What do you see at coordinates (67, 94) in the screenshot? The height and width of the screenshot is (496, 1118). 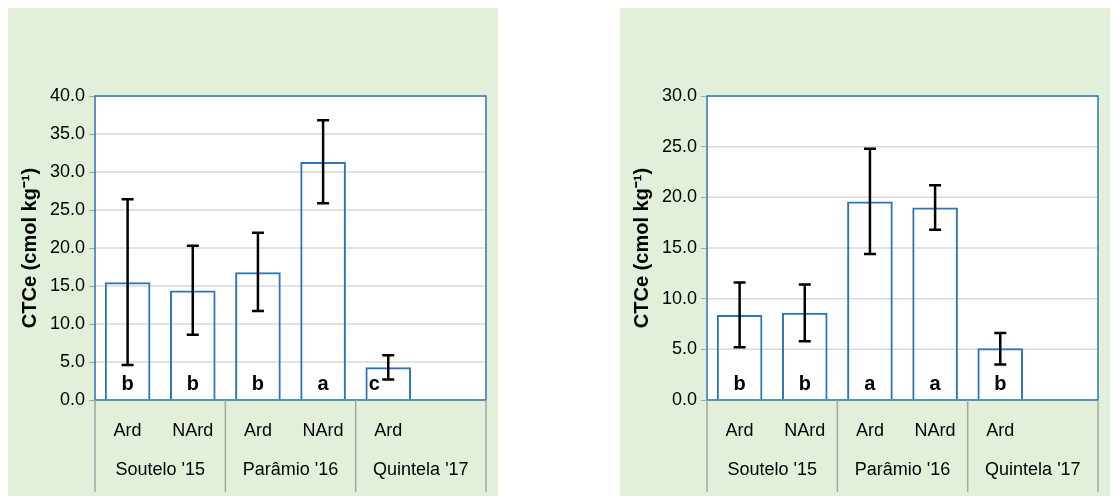 I see `y-tick-label: 40.0` at bounding box center [67, 94].